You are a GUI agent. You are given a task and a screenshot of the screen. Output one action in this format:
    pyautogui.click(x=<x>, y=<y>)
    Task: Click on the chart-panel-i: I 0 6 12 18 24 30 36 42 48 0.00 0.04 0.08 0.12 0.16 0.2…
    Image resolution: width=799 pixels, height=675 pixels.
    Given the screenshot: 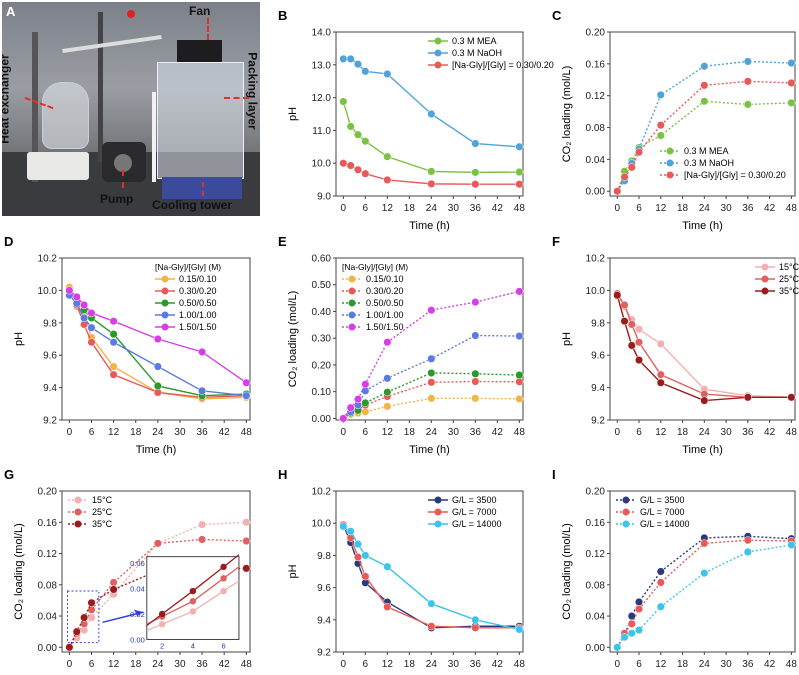 What is the action you would take?
    pyautogui.click(x=674, y=568)
    